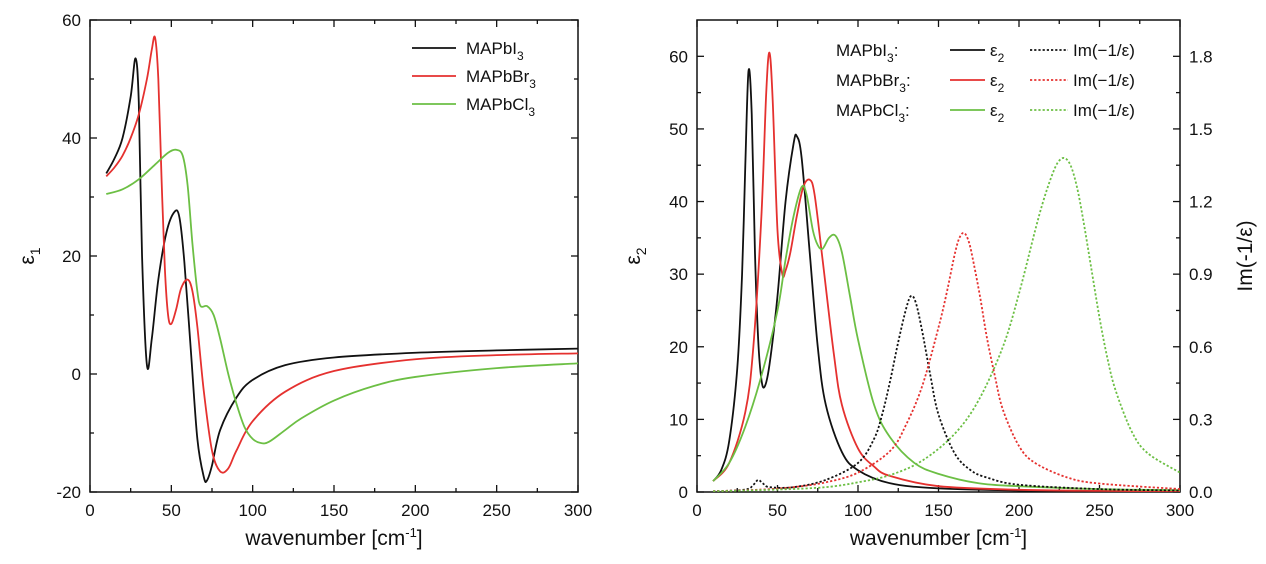  Describe the element at coordinates (678, 419) in the screenshot. I see `y-tick-label: 10` at that location.